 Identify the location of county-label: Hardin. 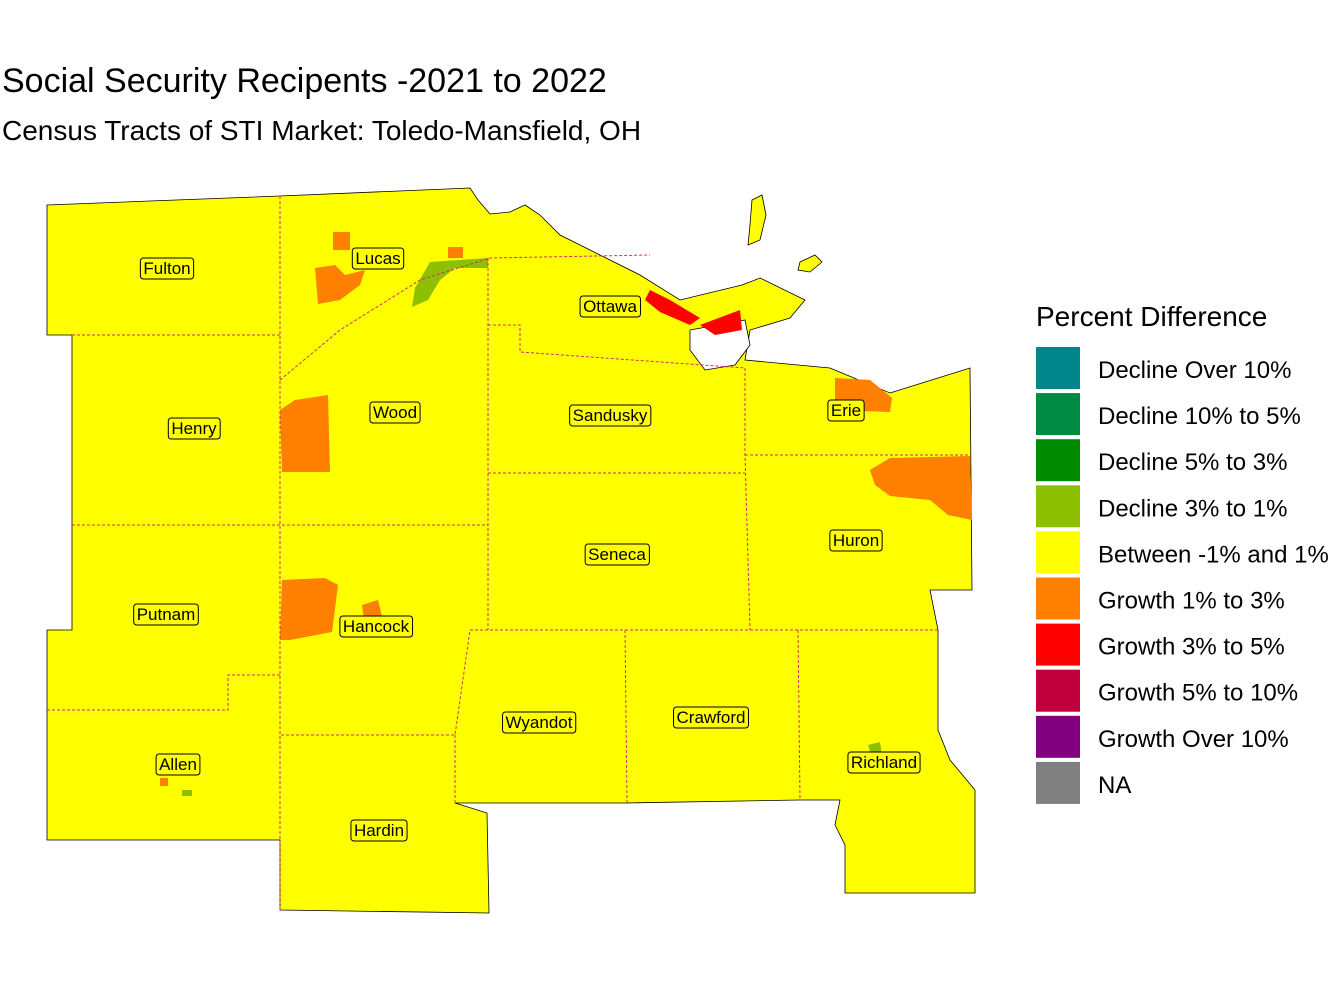
(379, 830).